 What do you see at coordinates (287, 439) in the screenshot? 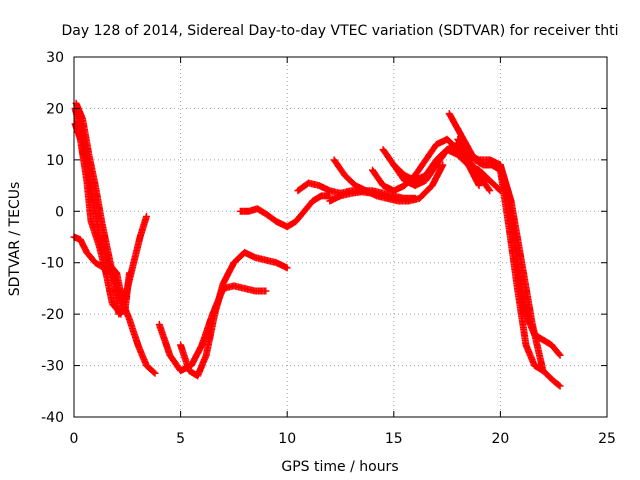
I see `x-tick-label: 10` at bounding box center [287, 439].